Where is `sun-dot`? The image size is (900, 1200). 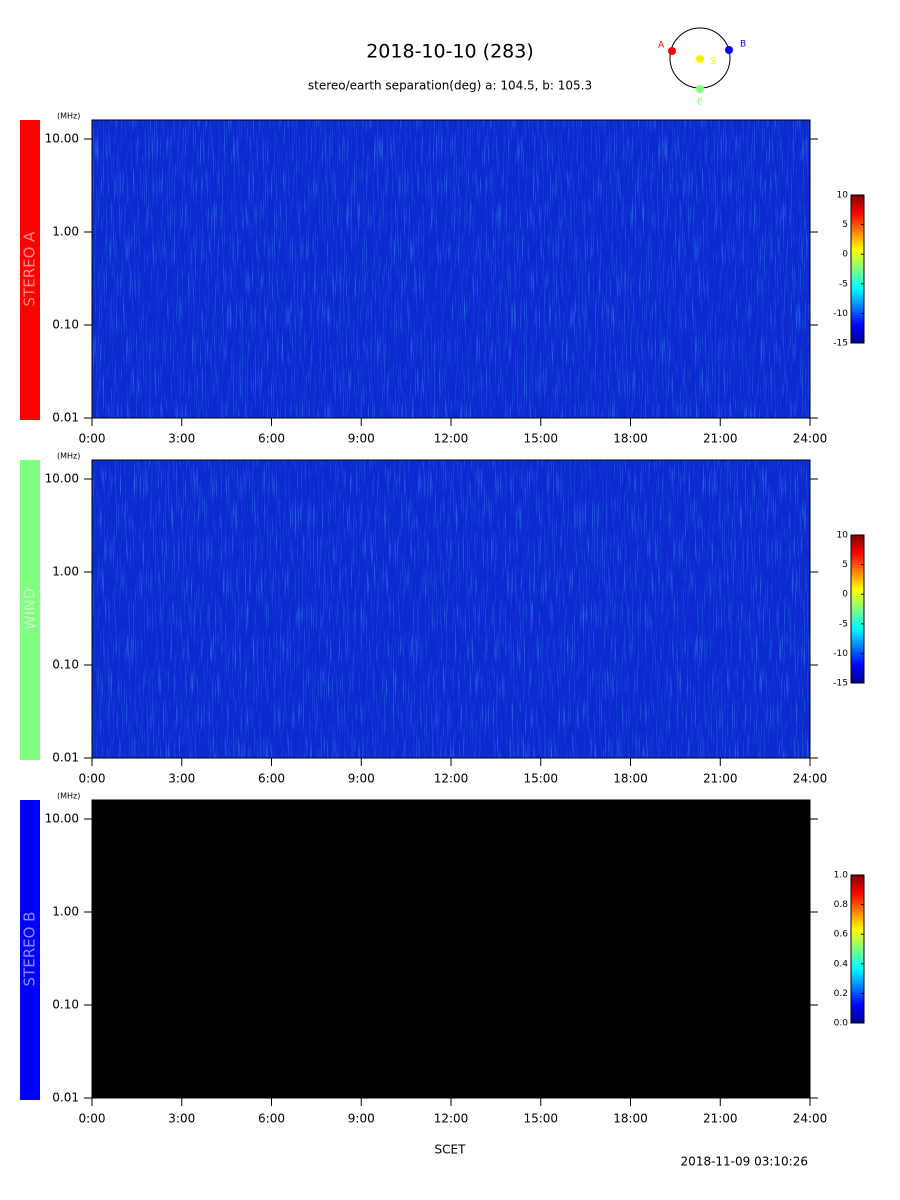
sun-dot is located at coordinates (700, 59).